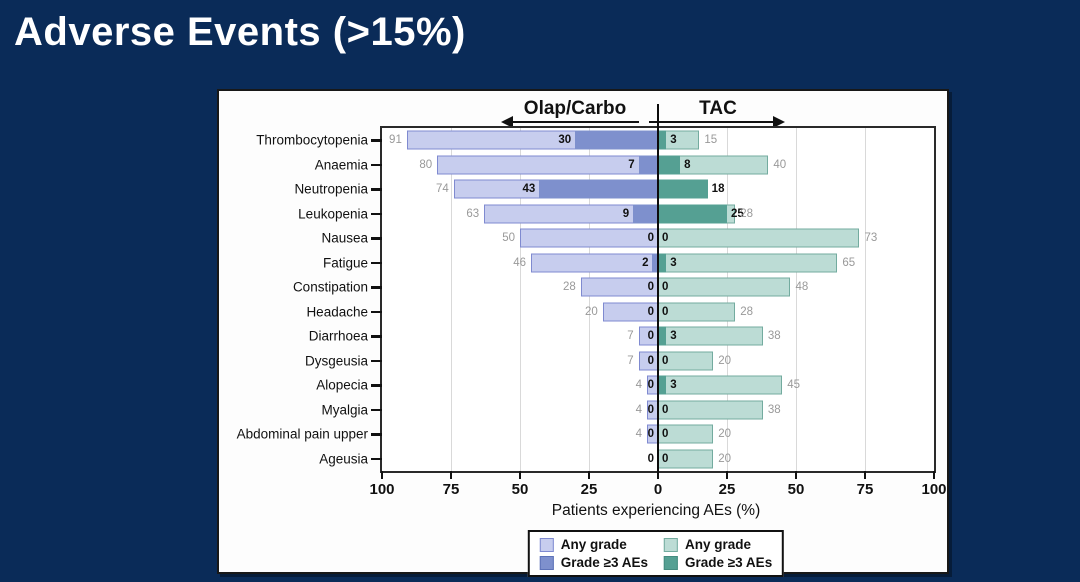  I want to click on value-olap-grade3: 7, so click(631, 164).